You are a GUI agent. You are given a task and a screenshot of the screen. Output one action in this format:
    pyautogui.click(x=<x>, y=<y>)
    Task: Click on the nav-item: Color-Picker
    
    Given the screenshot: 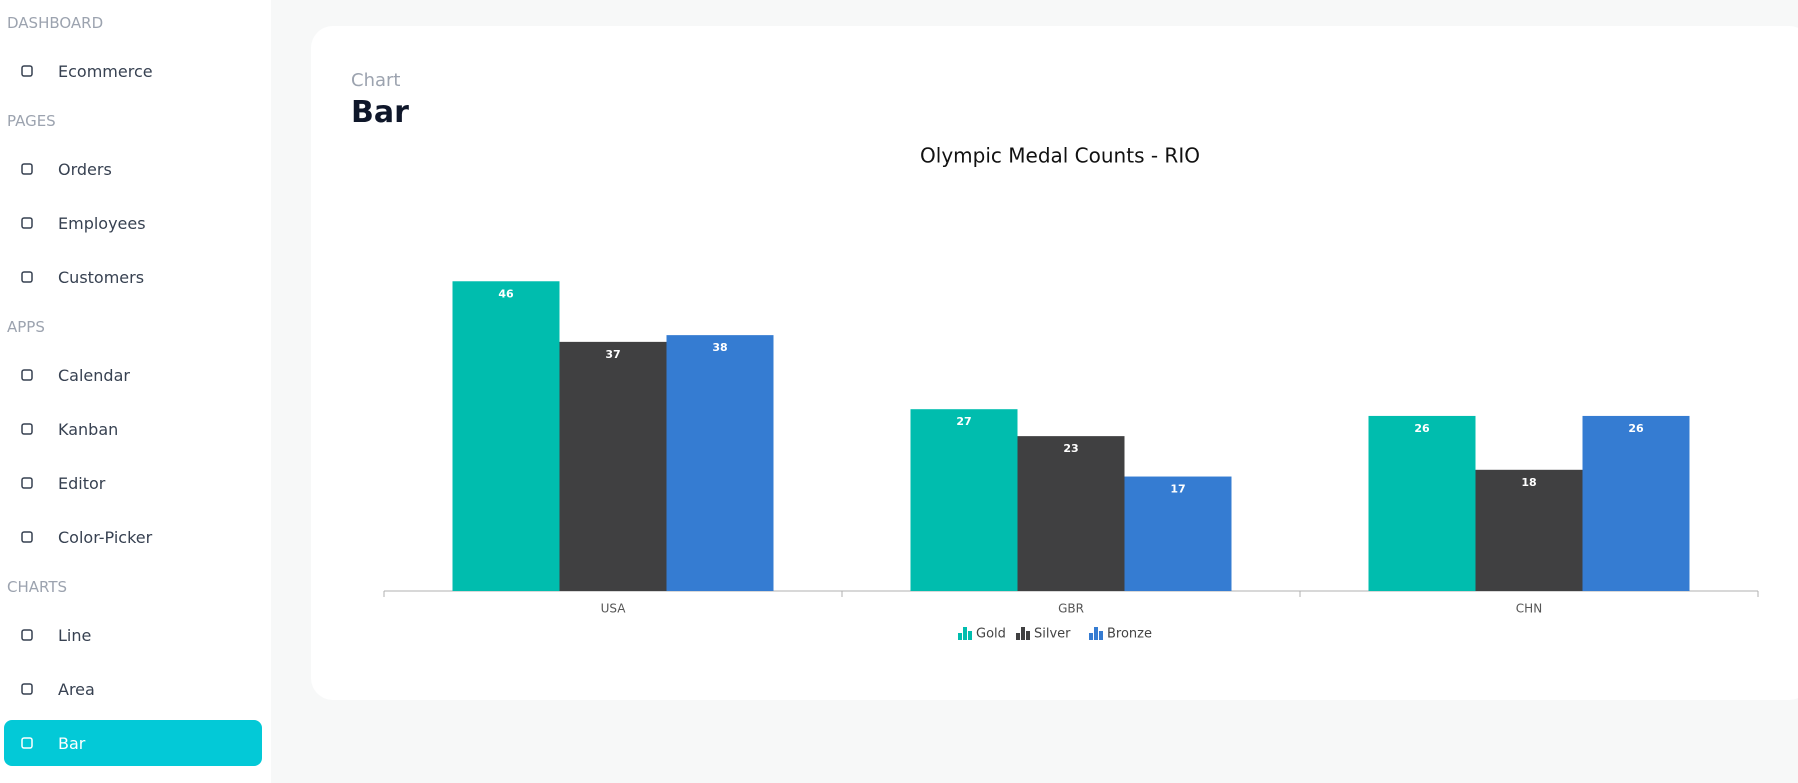 What is the action you would take?
    pyautogui.click(x=133, y=537)
    